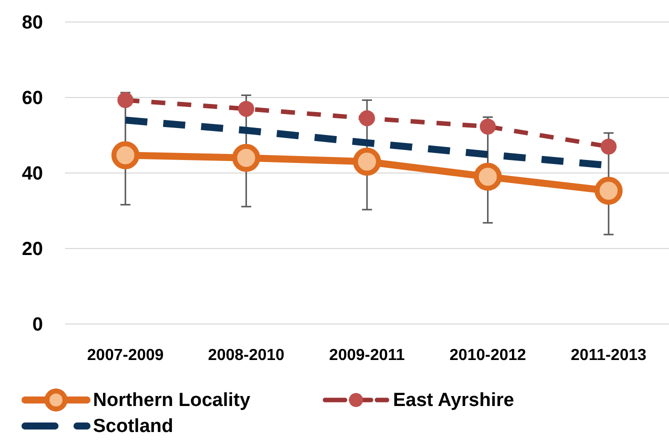  What do you see at coordinates (367, 355) in the screenshot?
I see `x-tick-label: 2009-2011` at bounding box center [367, 355].